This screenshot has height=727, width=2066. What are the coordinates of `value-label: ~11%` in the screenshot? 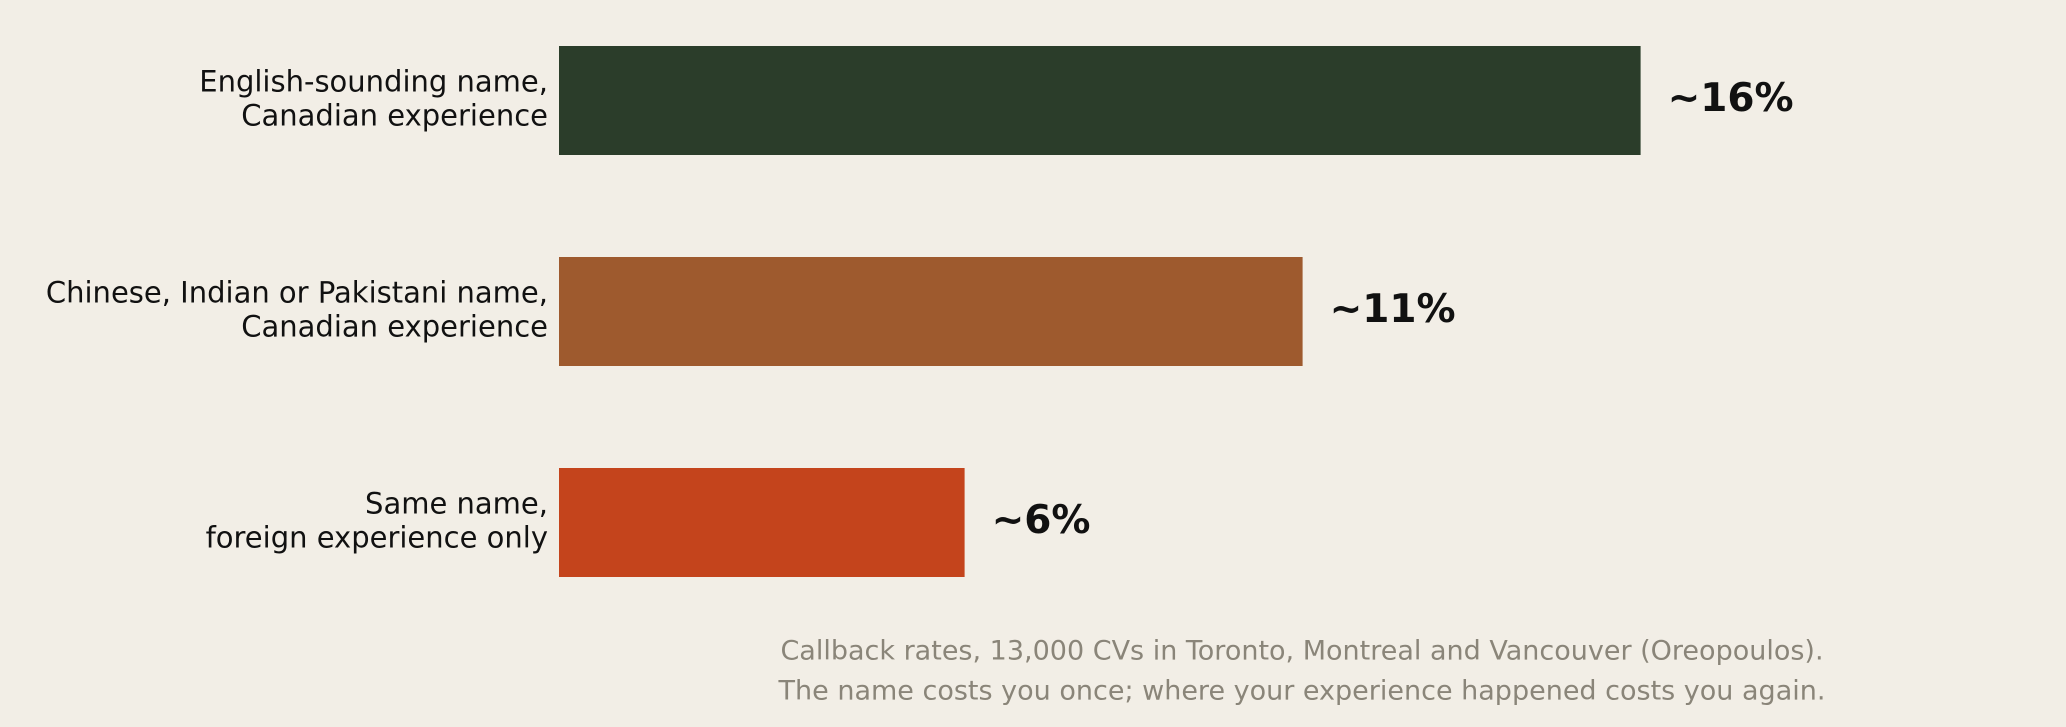 It's located at (1393, 309).